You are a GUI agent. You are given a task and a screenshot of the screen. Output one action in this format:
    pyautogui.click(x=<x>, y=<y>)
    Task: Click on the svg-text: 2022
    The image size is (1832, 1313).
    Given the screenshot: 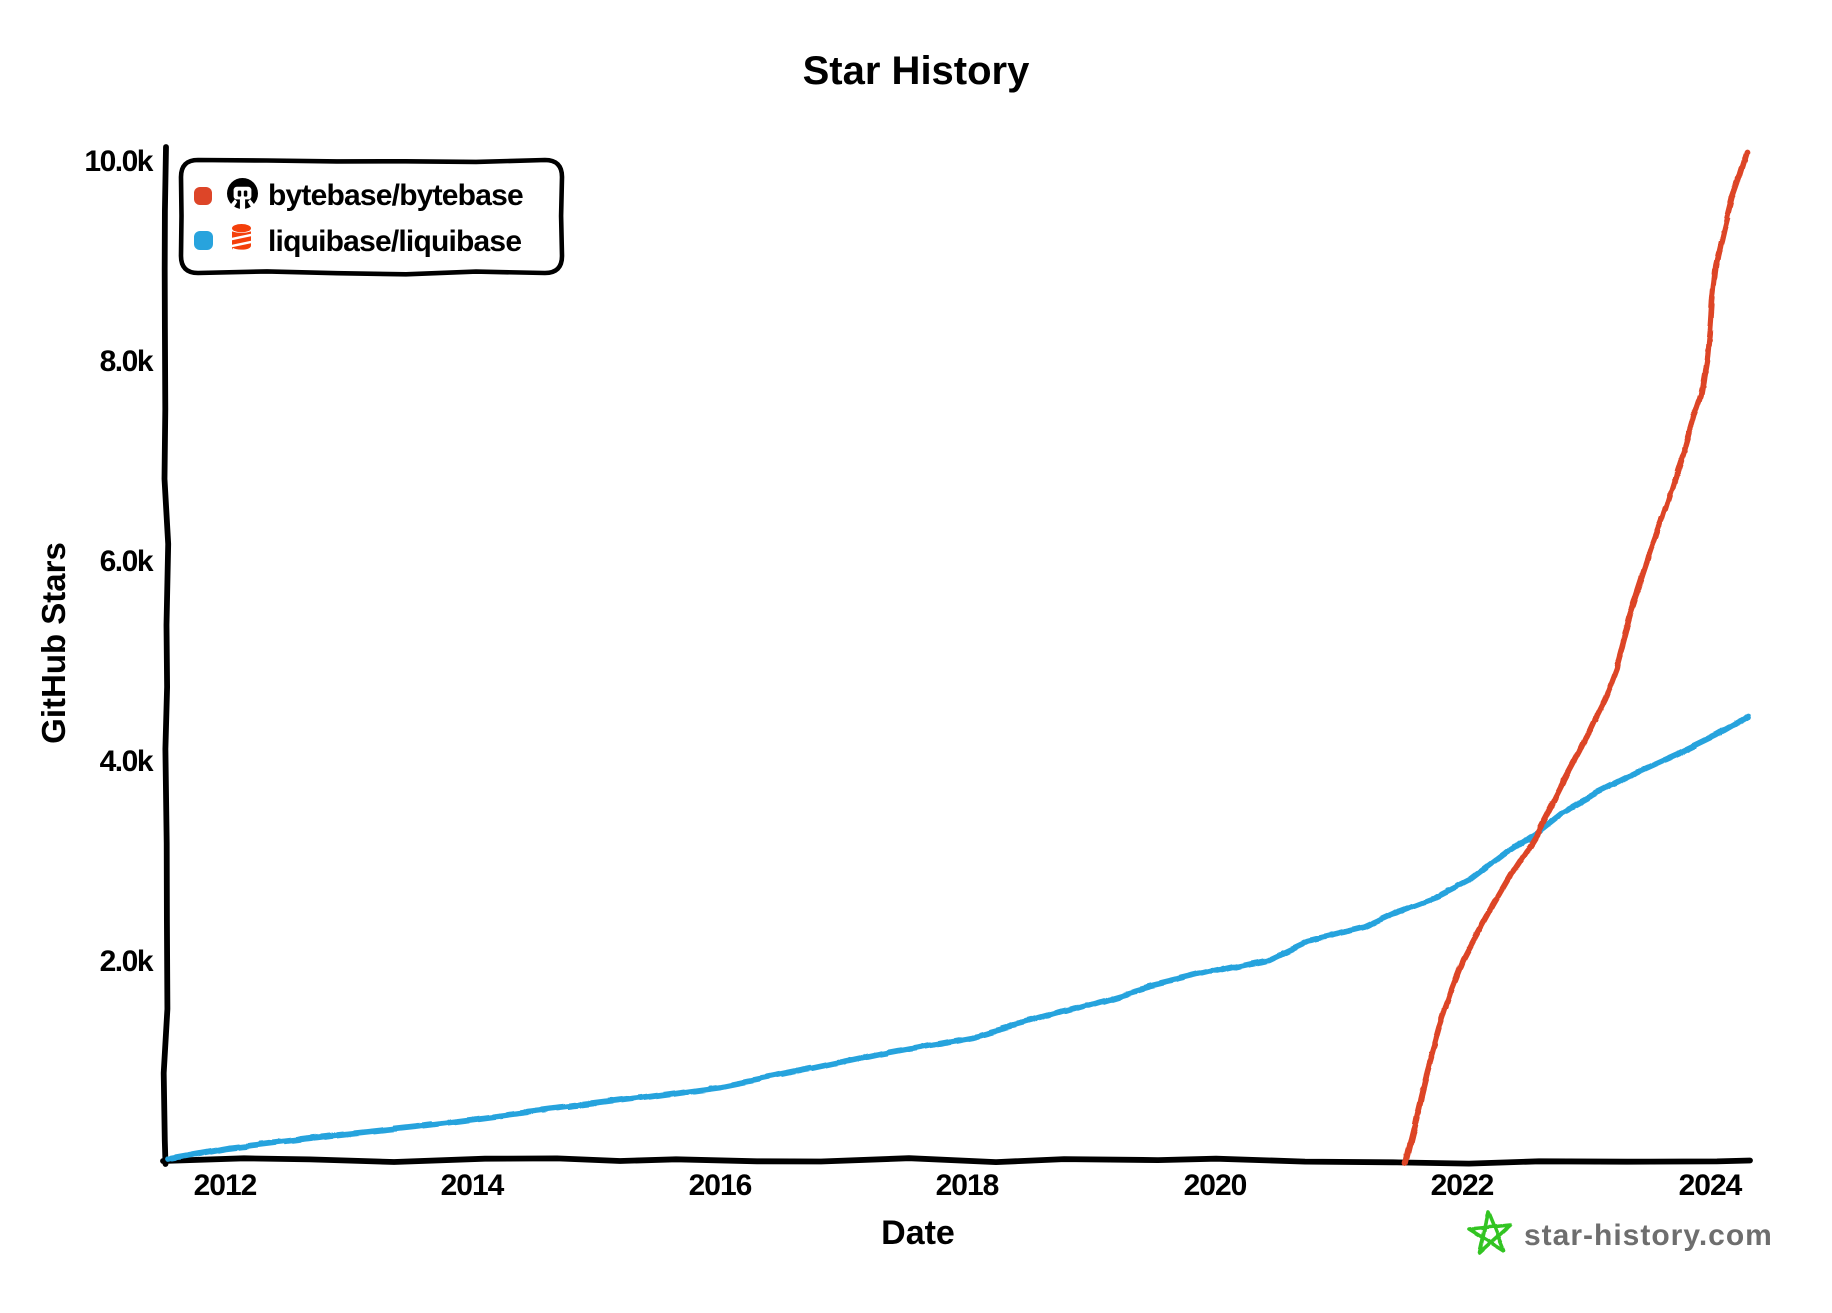 What is the action you would take?
    pyautogui.click(x=1462, y=1185)
    